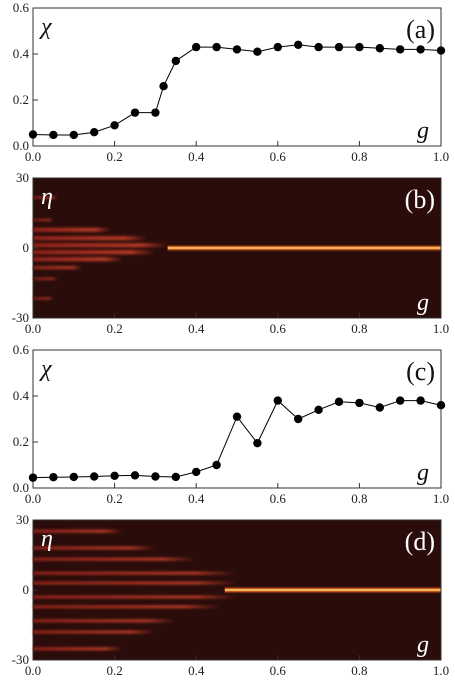  What do you see at coordinates (47, 539) in the screenshot?
I see `y-axis-label: η` at bounding box center [47, 539].